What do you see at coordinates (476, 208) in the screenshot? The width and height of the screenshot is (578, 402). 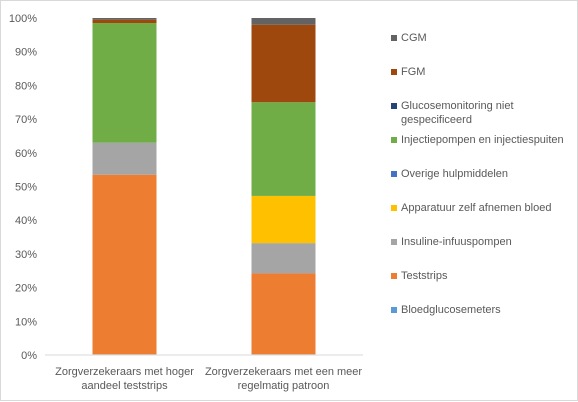 I see `legend-label: Apparatuur zelf afnemen bloed` at bounding box center [476, 208].